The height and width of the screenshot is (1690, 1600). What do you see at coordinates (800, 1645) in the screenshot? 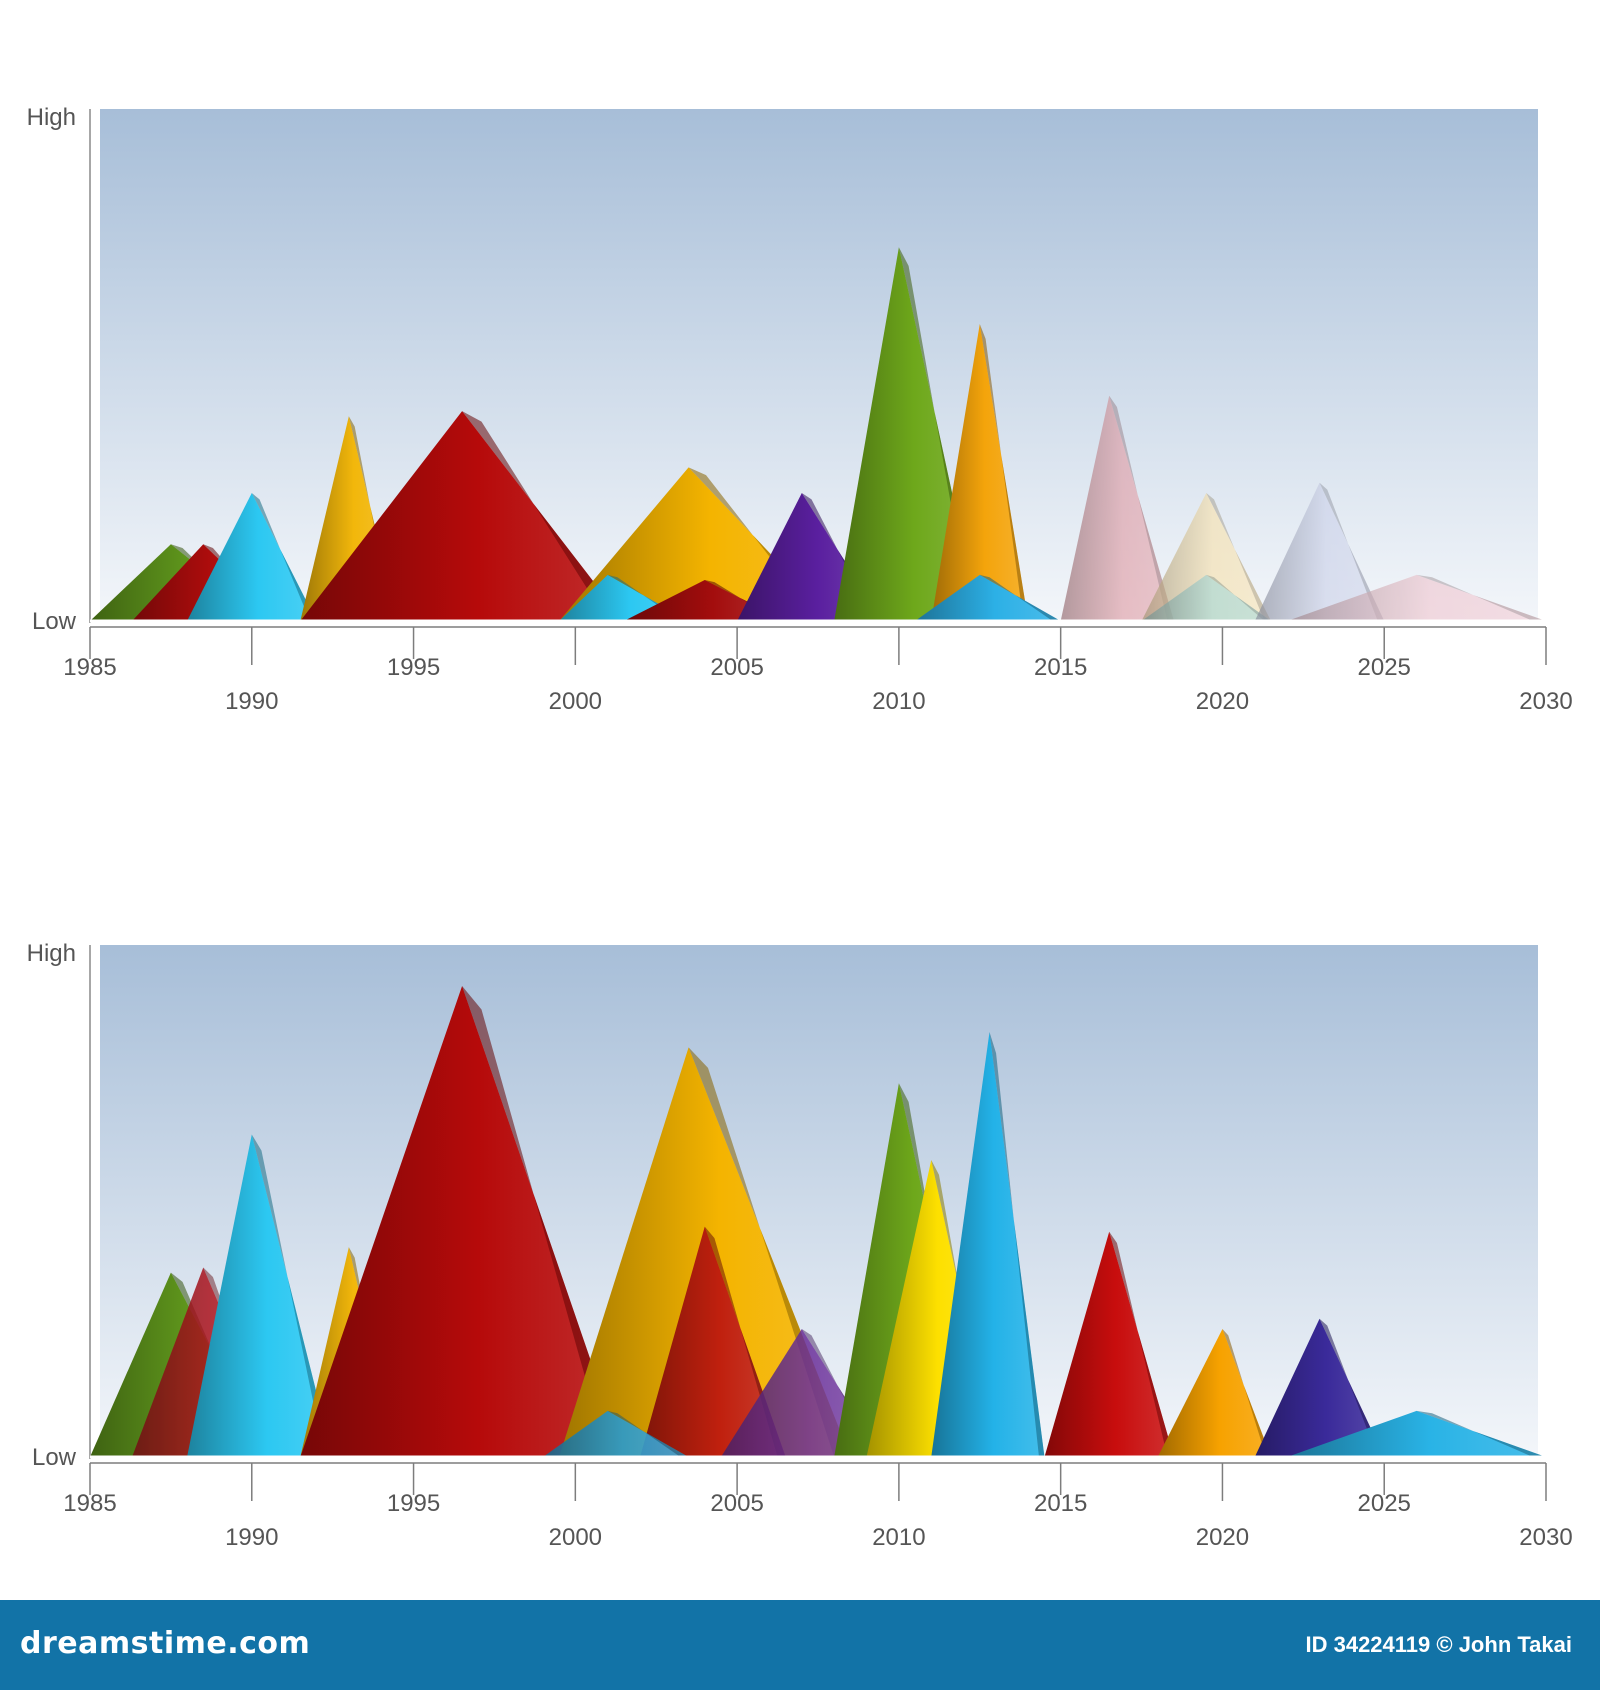
I see `footer-bar: dreamstime.com ID 34224119 © John Takai` at bounding box center [800, 1645].